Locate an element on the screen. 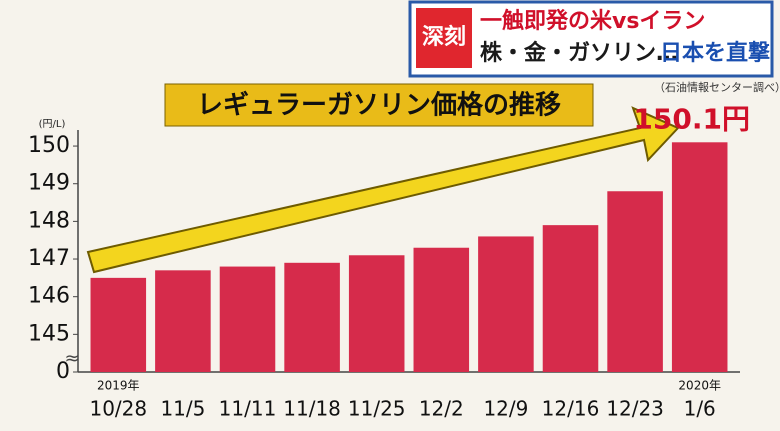 Image resolution: width=780 pixels, height=431 pixels. x-tick-label: 12/23 is located at coordinates (635, 409).